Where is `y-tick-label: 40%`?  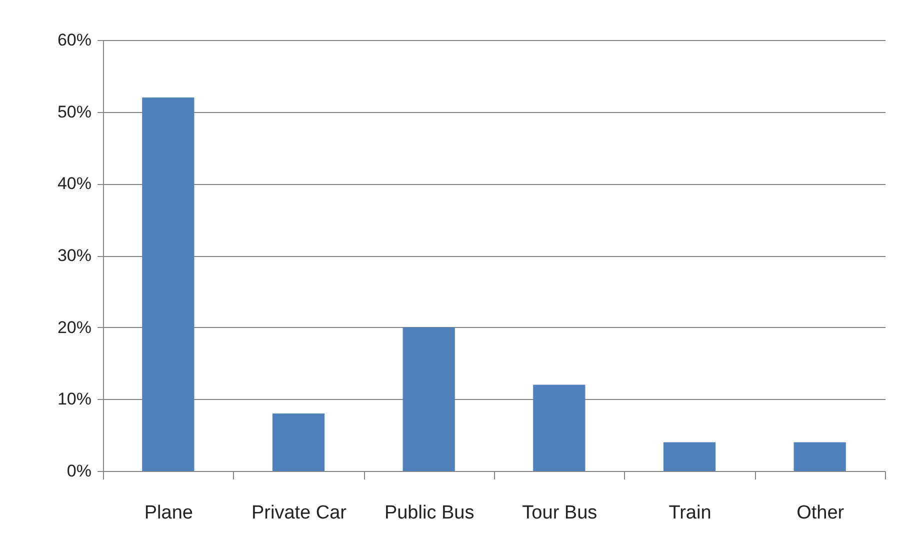 y-tick-label: 40% is located at coordinates (74, 184).